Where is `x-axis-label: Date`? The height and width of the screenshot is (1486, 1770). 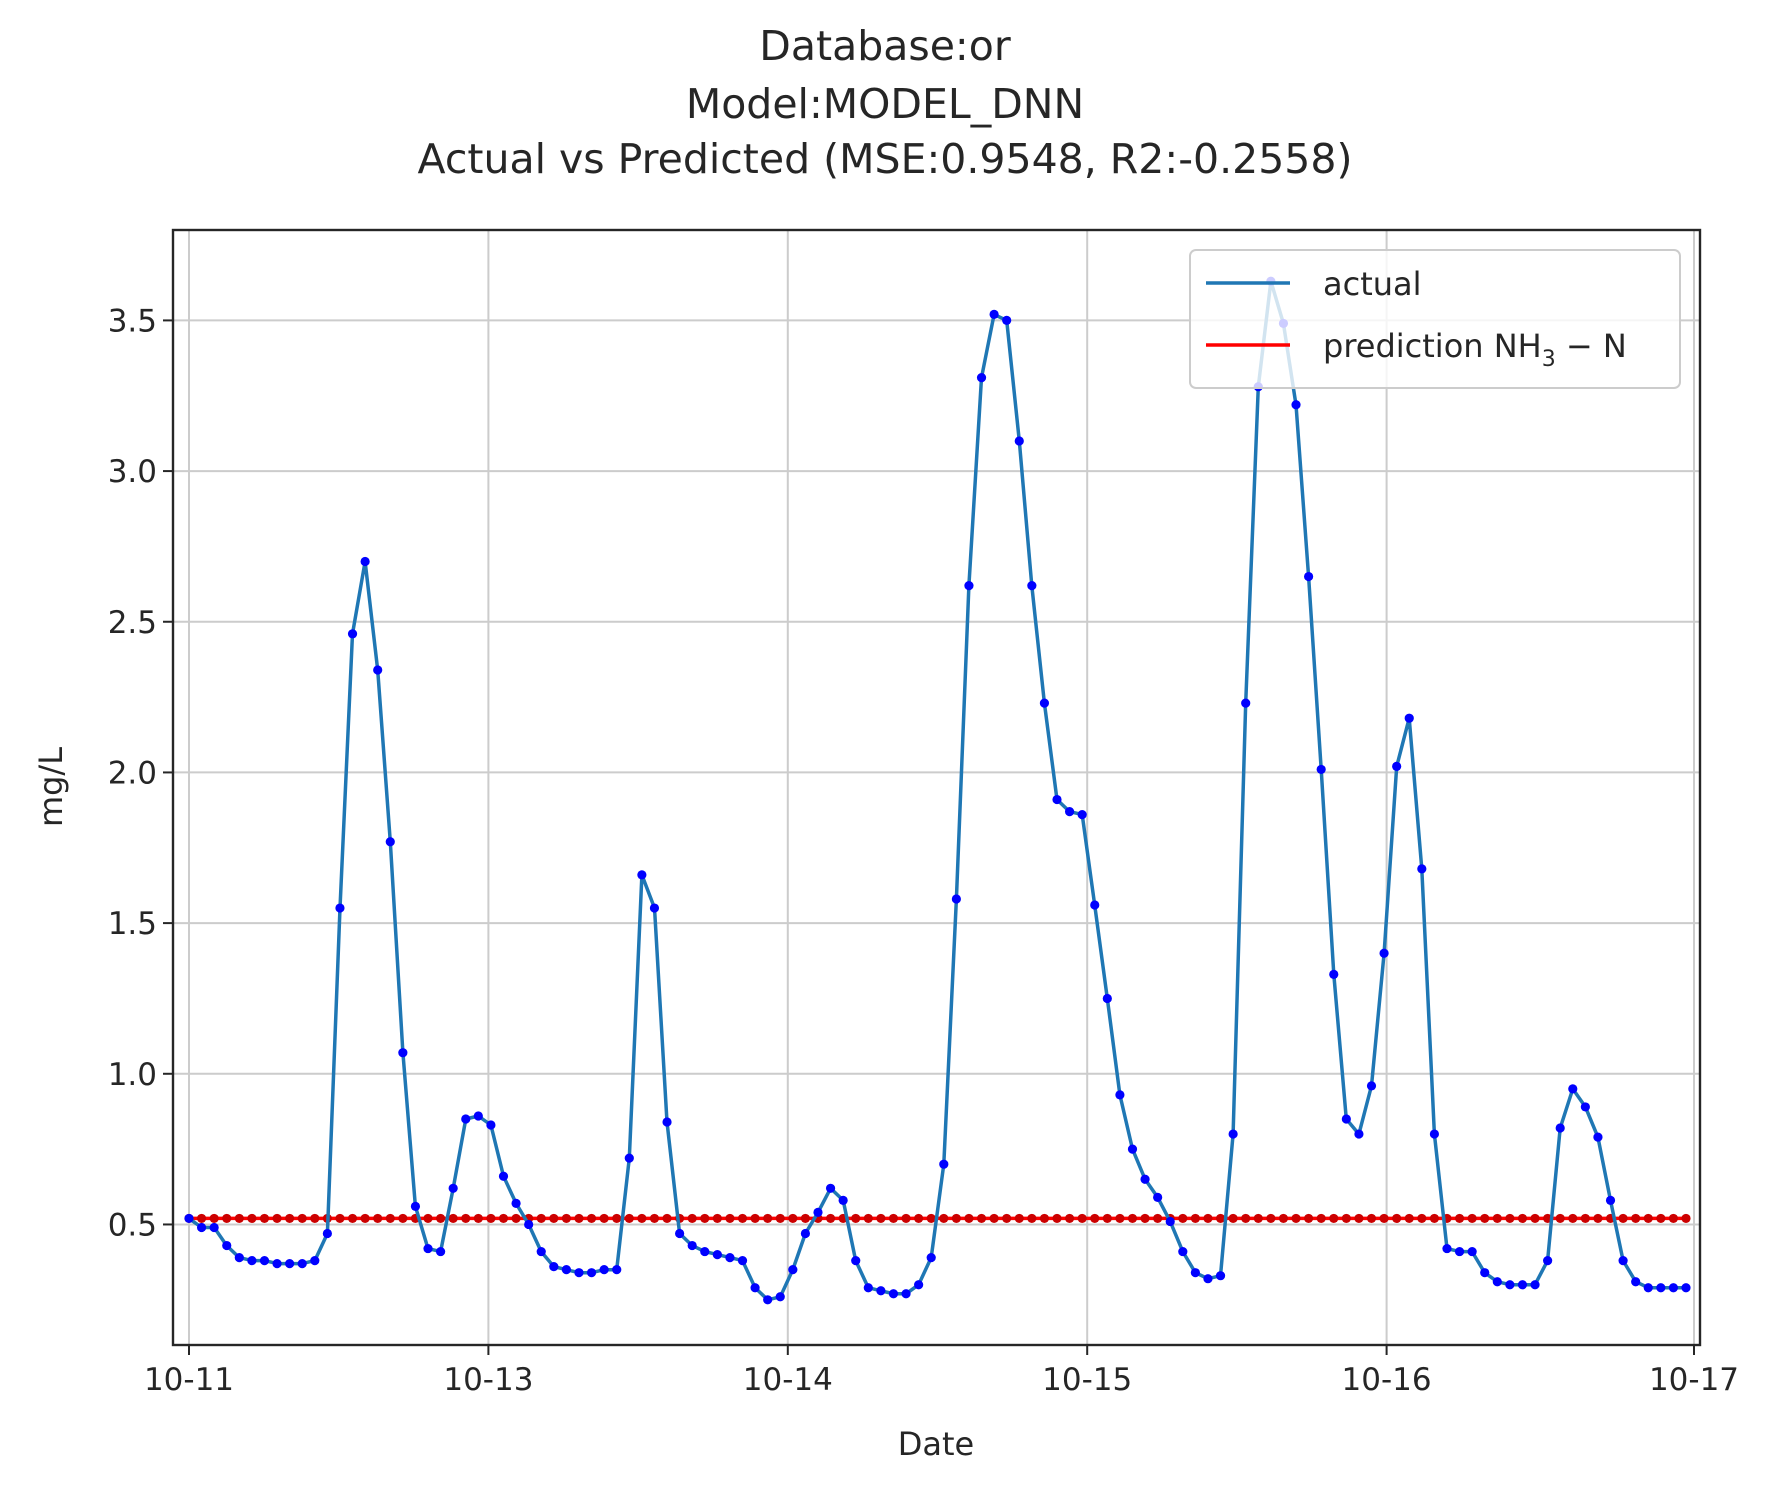 x-axis-label: Date is located at coordinates (936, 1444).